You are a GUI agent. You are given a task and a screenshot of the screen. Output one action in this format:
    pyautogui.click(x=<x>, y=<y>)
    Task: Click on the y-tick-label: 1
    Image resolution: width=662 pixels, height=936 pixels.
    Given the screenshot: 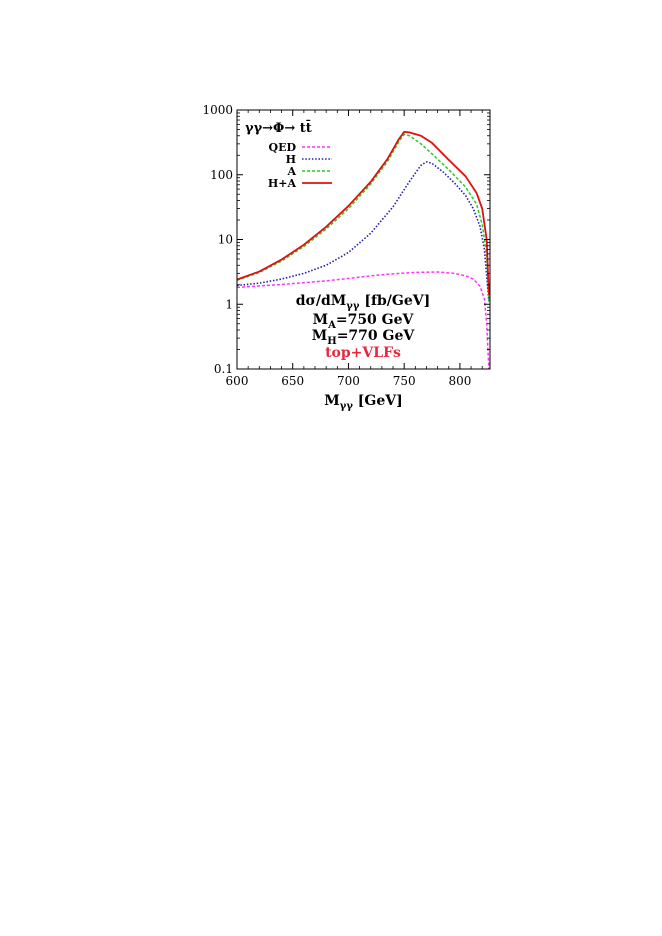 What is the action you would take?
    pyautogui.click(x=229, y=304)
    